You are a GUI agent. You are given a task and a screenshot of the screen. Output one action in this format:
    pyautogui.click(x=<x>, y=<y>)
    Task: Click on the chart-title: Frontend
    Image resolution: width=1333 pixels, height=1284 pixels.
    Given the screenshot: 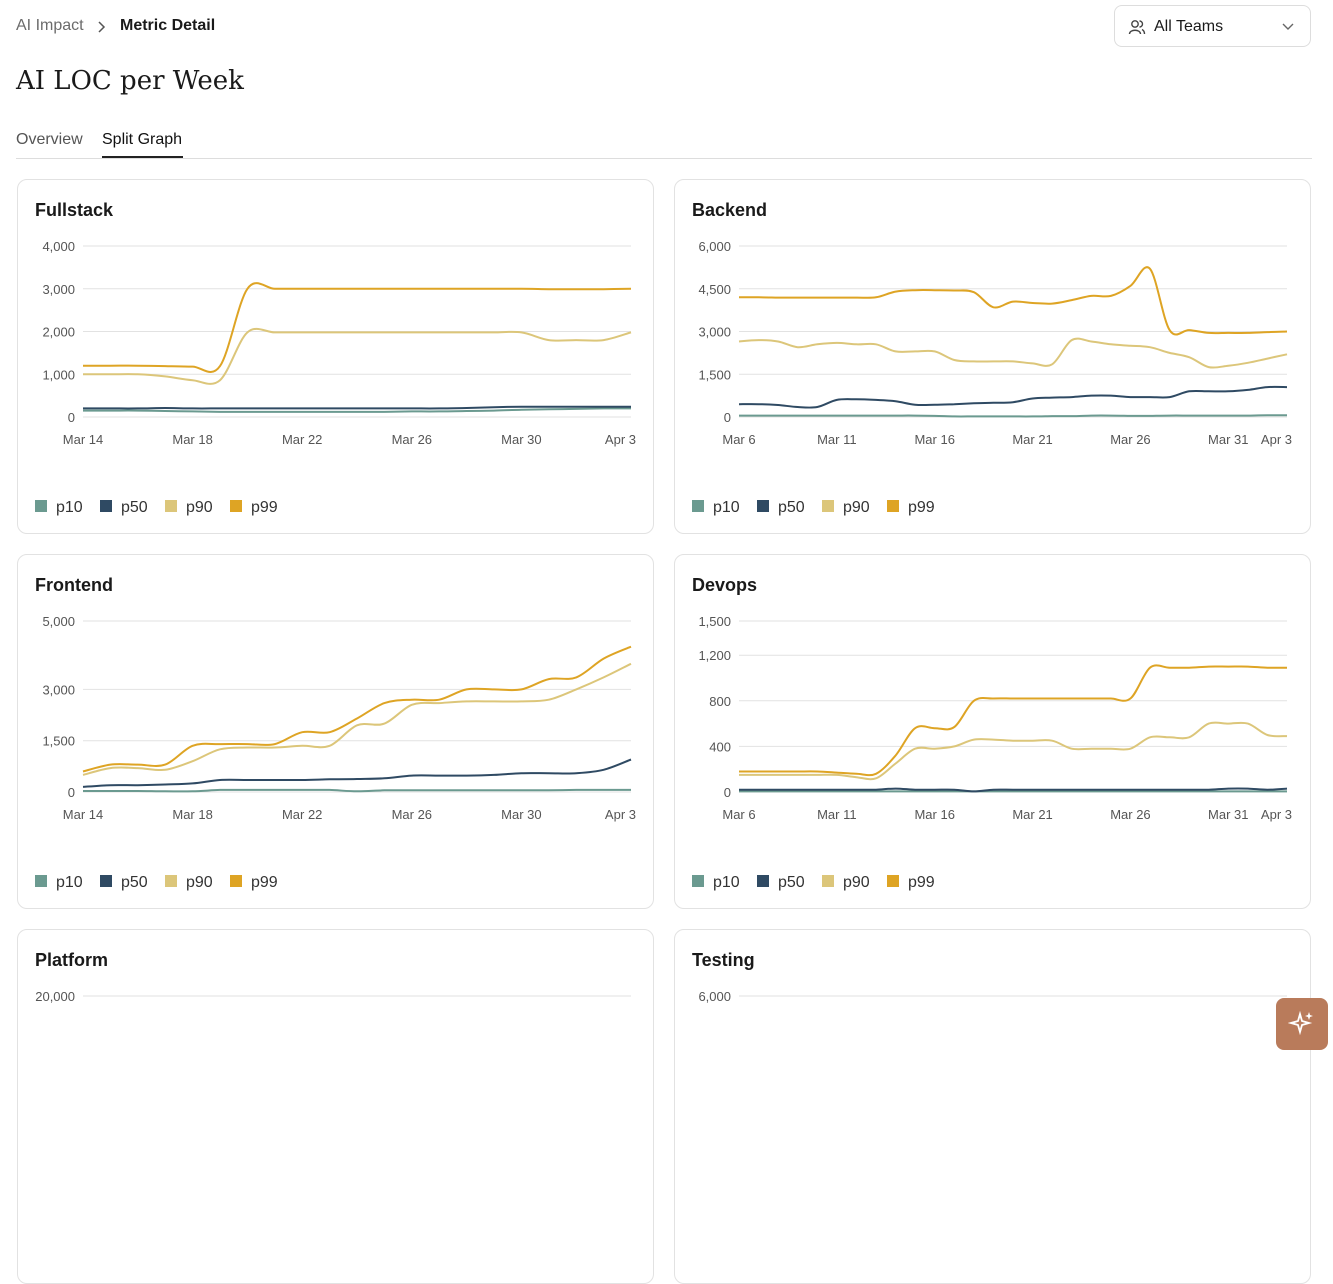 What is the action you would take?
    pyautogui.click(x=74, y=585)
    